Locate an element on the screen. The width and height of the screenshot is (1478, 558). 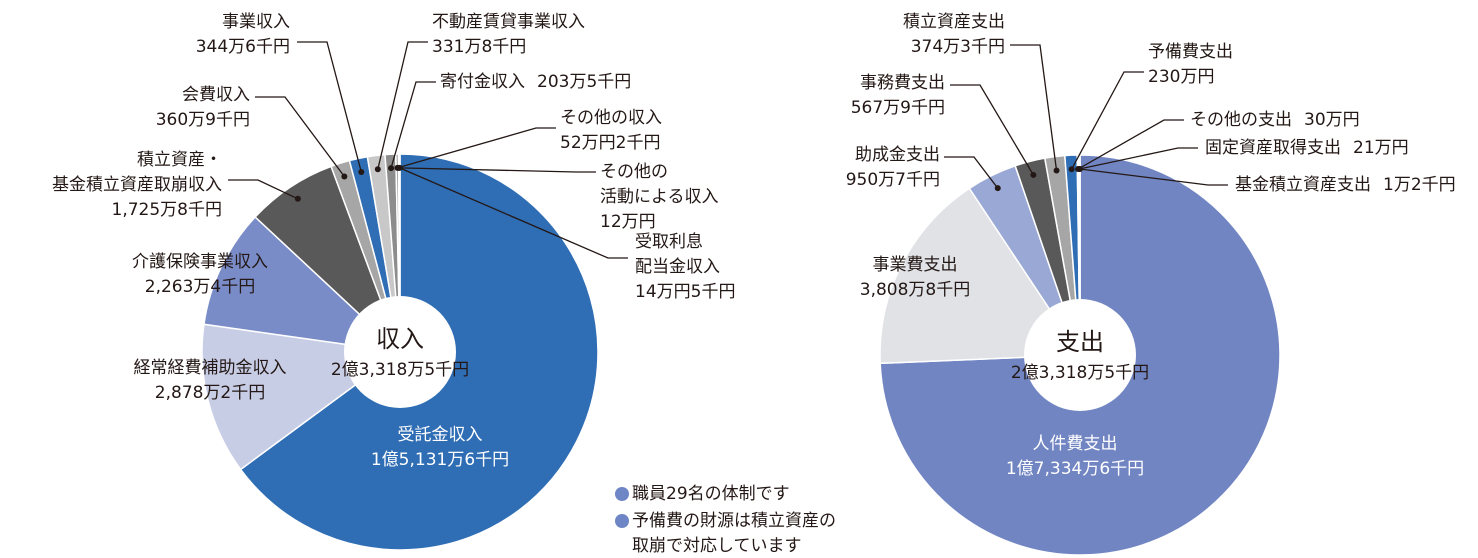
slice-label: 会費収入 is located at coordinates (216, 95).